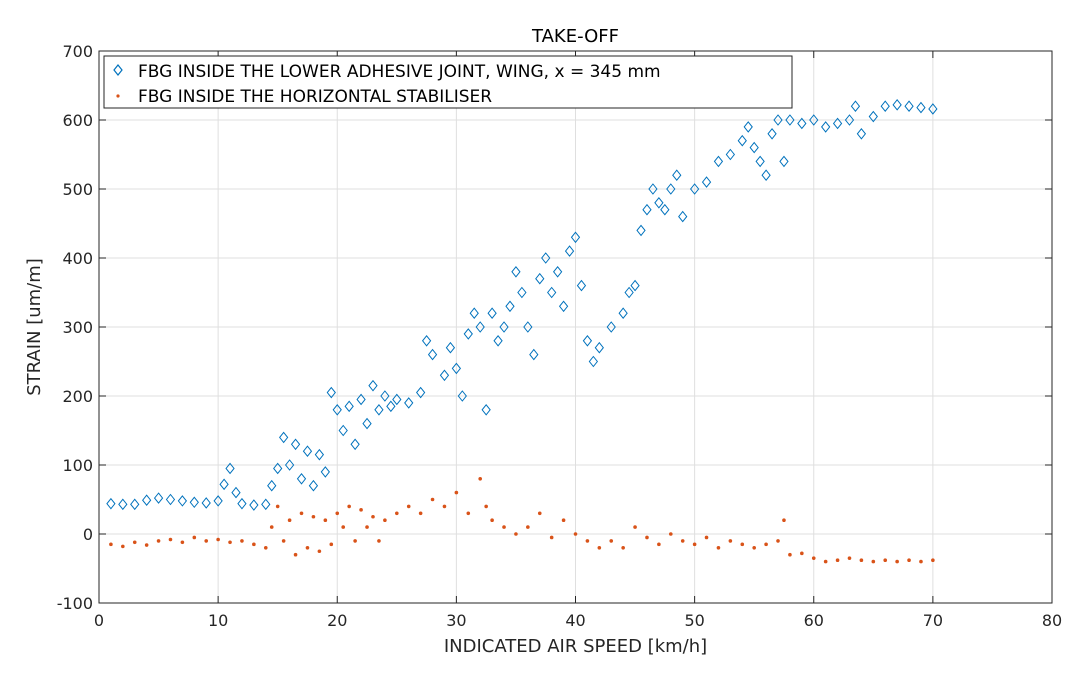  Describe the element at coordinates (75, 603) in the screenshot. I see `y-tick-label: -100` at that location.